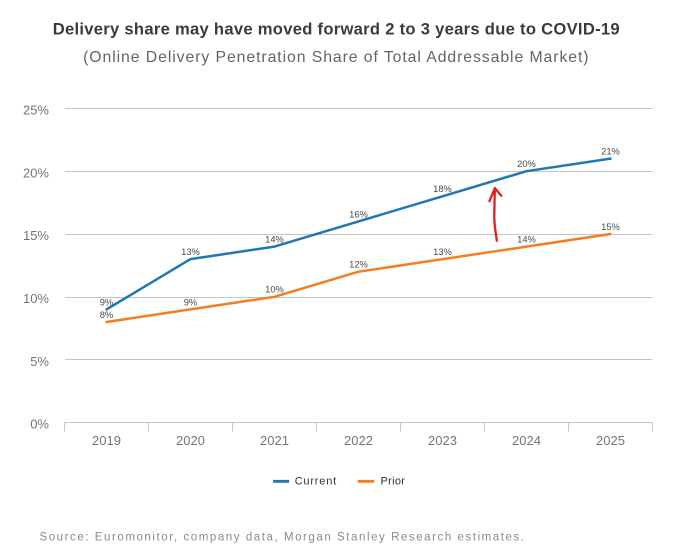  Describe the element at coordinates (393, 482) in the screenshot. I see `svg-text: Prior` at that location.